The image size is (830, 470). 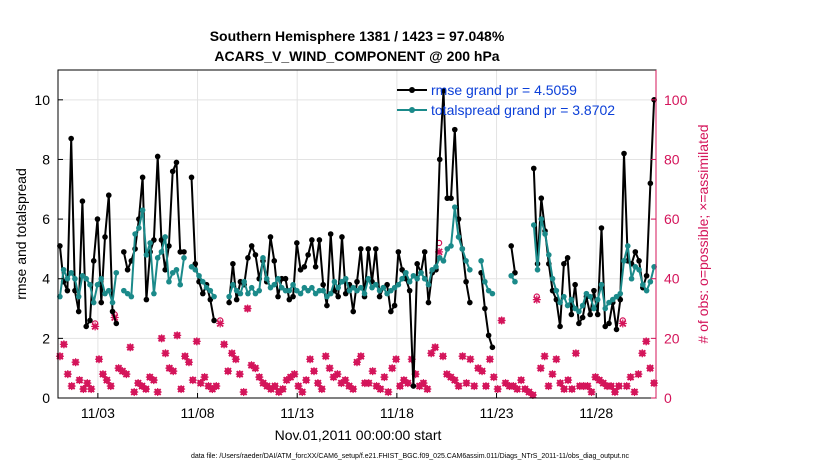 I want to click on y-right-tick-label: 60, so click(x=672, y=219).